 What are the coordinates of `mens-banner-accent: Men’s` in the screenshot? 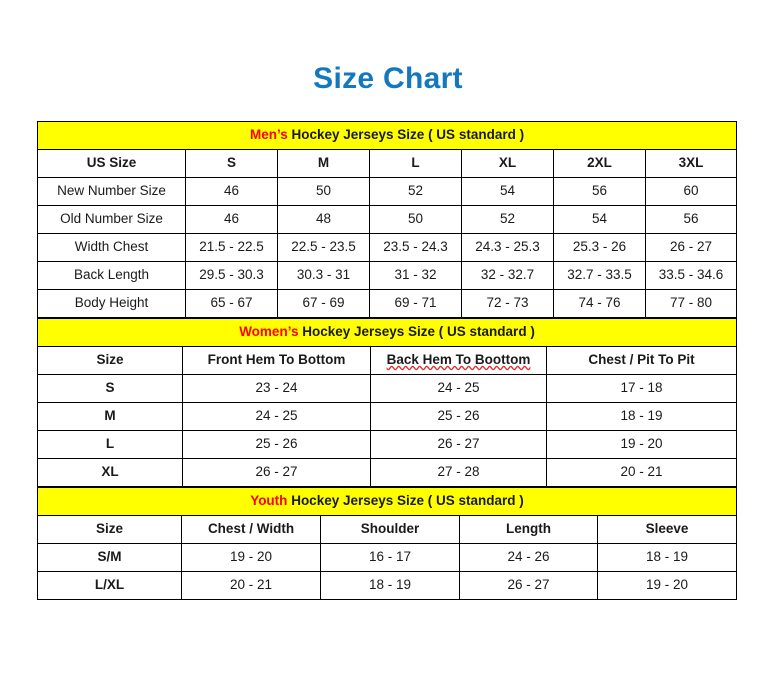 It's located at (268, 135).